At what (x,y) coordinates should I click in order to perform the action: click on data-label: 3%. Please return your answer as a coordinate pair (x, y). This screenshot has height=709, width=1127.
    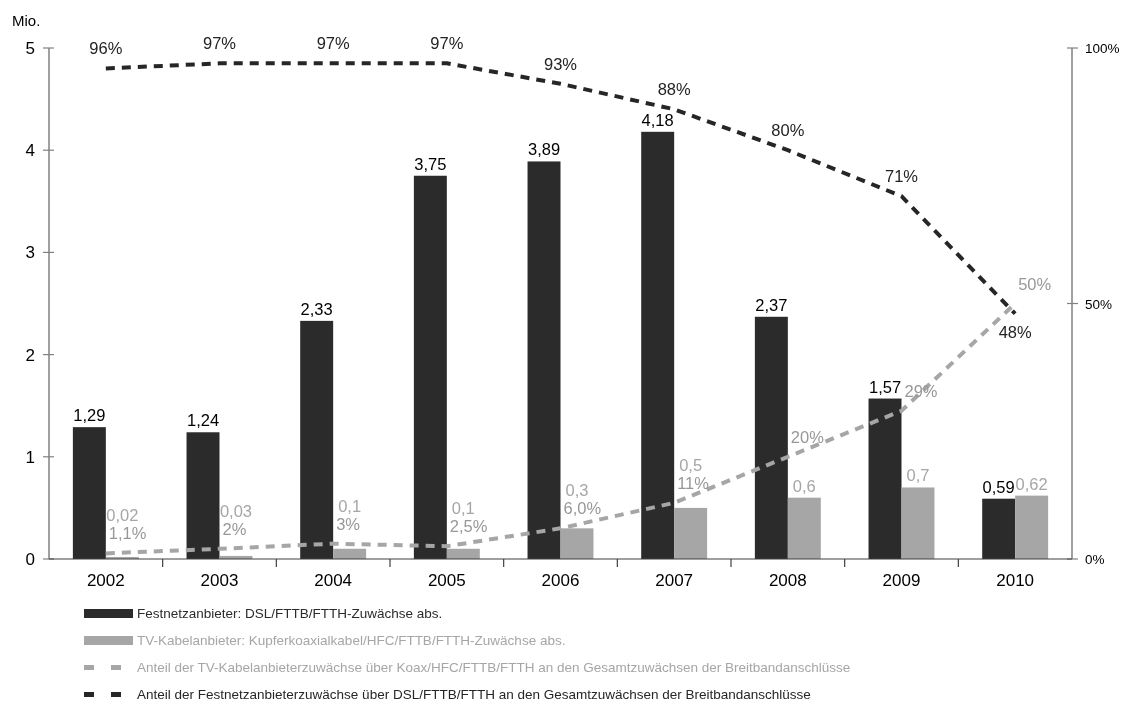
    Looking at the image, I should click on (348, 523).